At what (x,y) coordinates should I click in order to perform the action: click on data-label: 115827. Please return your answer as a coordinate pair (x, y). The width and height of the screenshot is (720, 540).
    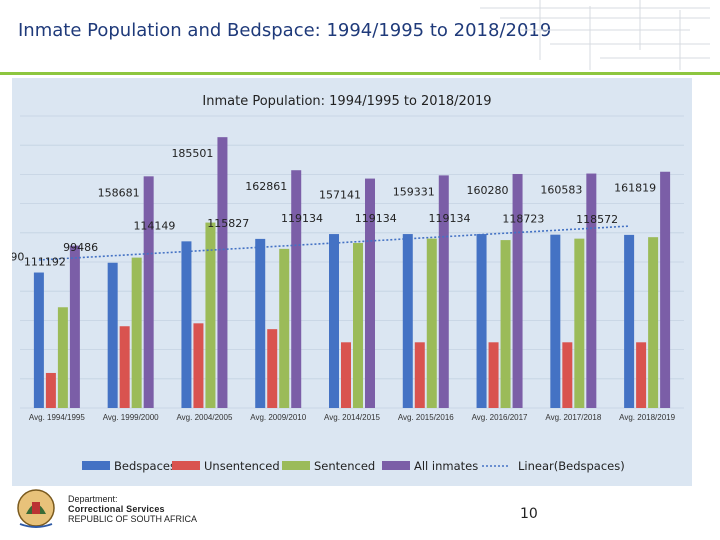
    Looking at the image, I should click on (228, 223).